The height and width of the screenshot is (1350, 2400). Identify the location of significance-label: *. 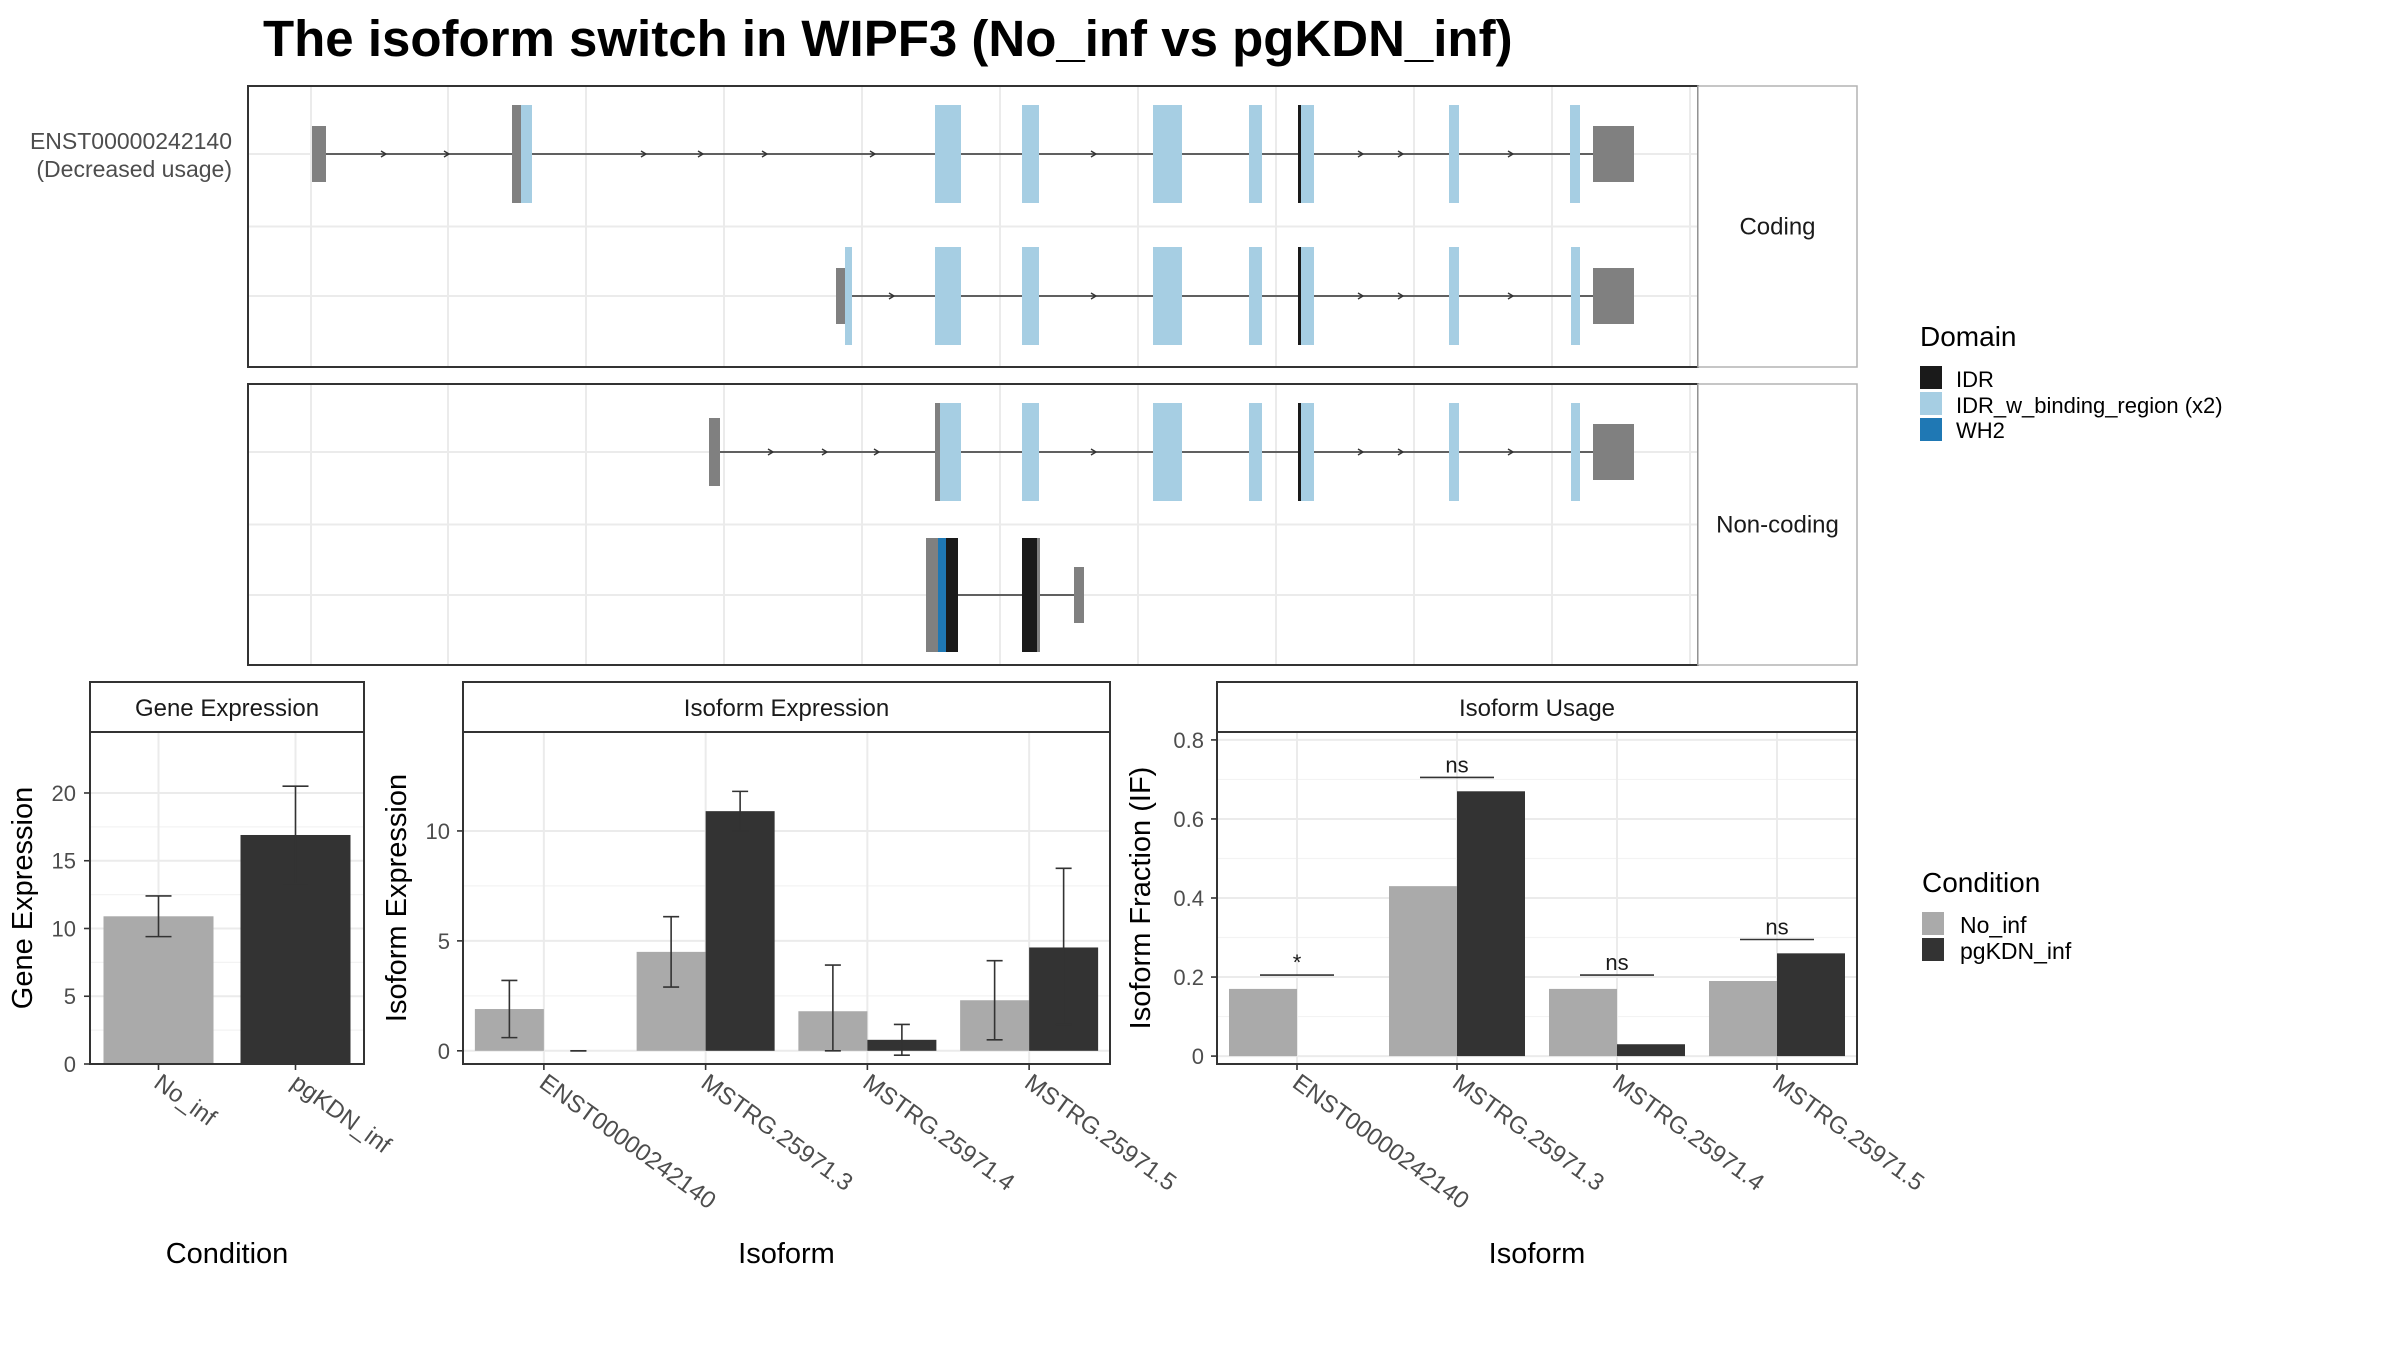
(1297, 962).